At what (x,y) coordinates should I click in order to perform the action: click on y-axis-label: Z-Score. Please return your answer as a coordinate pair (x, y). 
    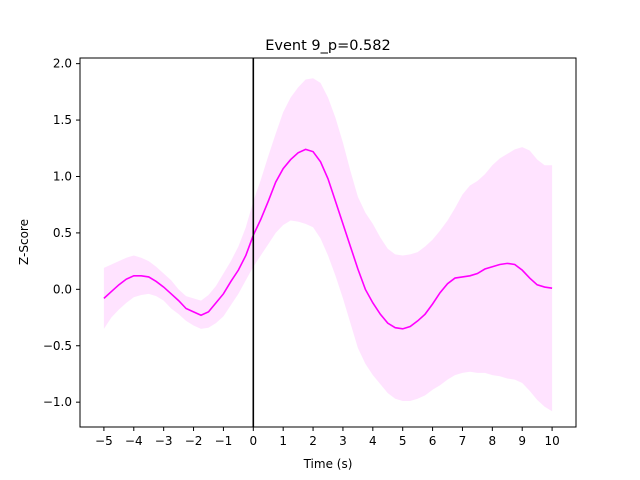
    Looking at the image, I should click on (24, 242).